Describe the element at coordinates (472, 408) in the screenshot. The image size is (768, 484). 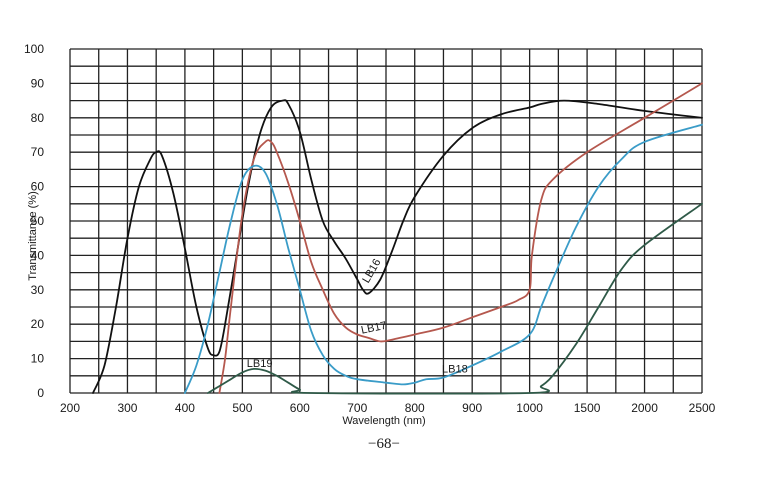
I see `x-tick-label: 900` at that location.